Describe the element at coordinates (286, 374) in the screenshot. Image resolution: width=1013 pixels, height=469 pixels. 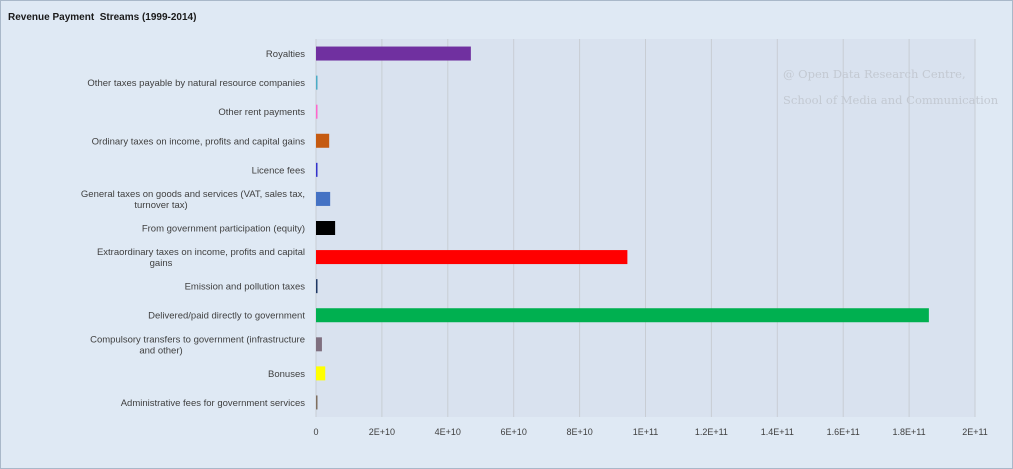
I see `category-label: Bonuses` at that location.